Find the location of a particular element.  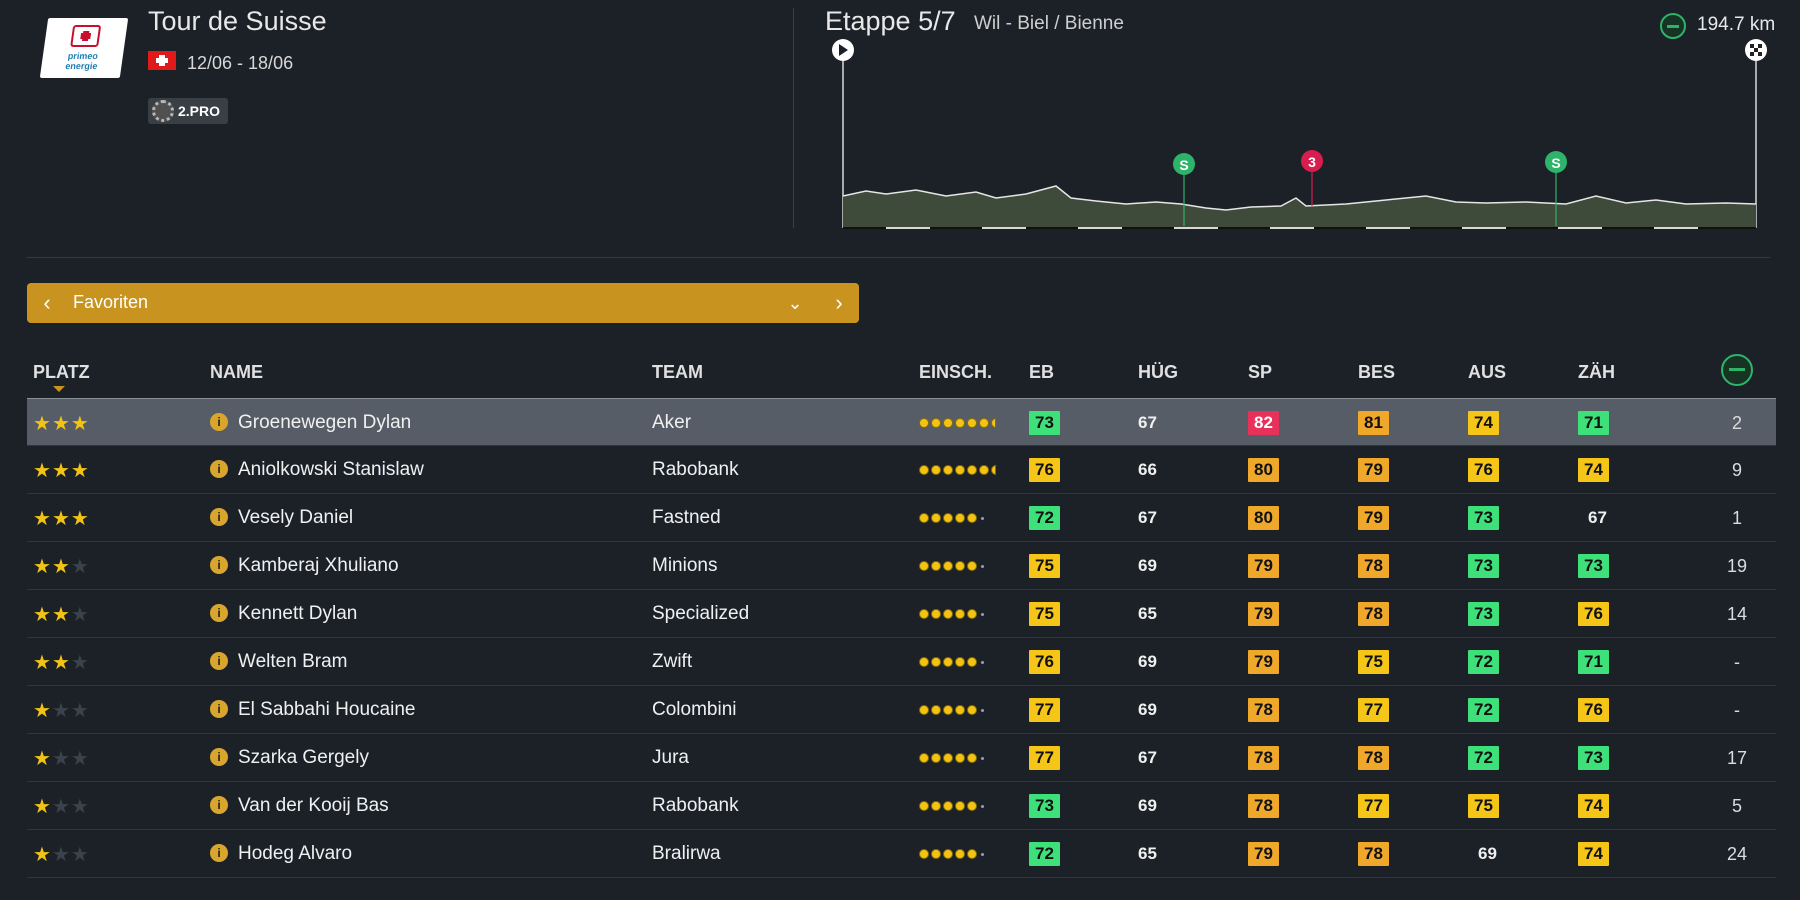

table-row: ★ ★ ★ i Szarka Gergely Jura 77 67 78 78 72 73 17 is located at coordinates (901, 758).